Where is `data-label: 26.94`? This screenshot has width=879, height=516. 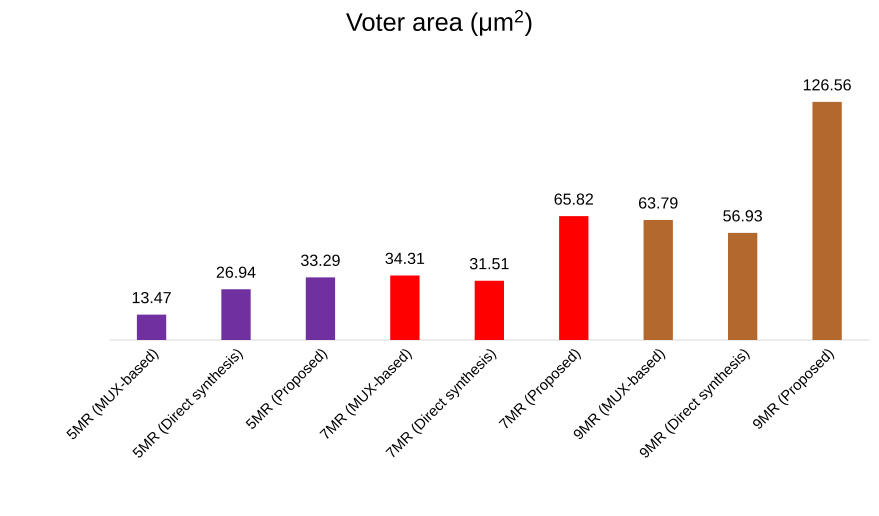 data-label: 26.94 is located at coordinates (236, 272).